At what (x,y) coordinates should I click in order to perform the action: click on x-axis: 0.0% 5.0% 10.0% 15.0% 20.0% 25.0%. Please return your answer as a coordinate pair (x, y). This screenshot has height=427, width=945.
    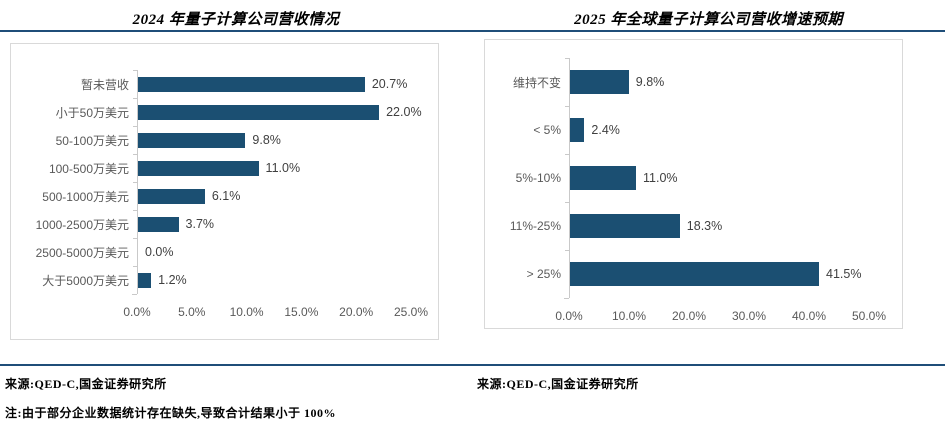
    Looking at the image, I should click on (275, 310).